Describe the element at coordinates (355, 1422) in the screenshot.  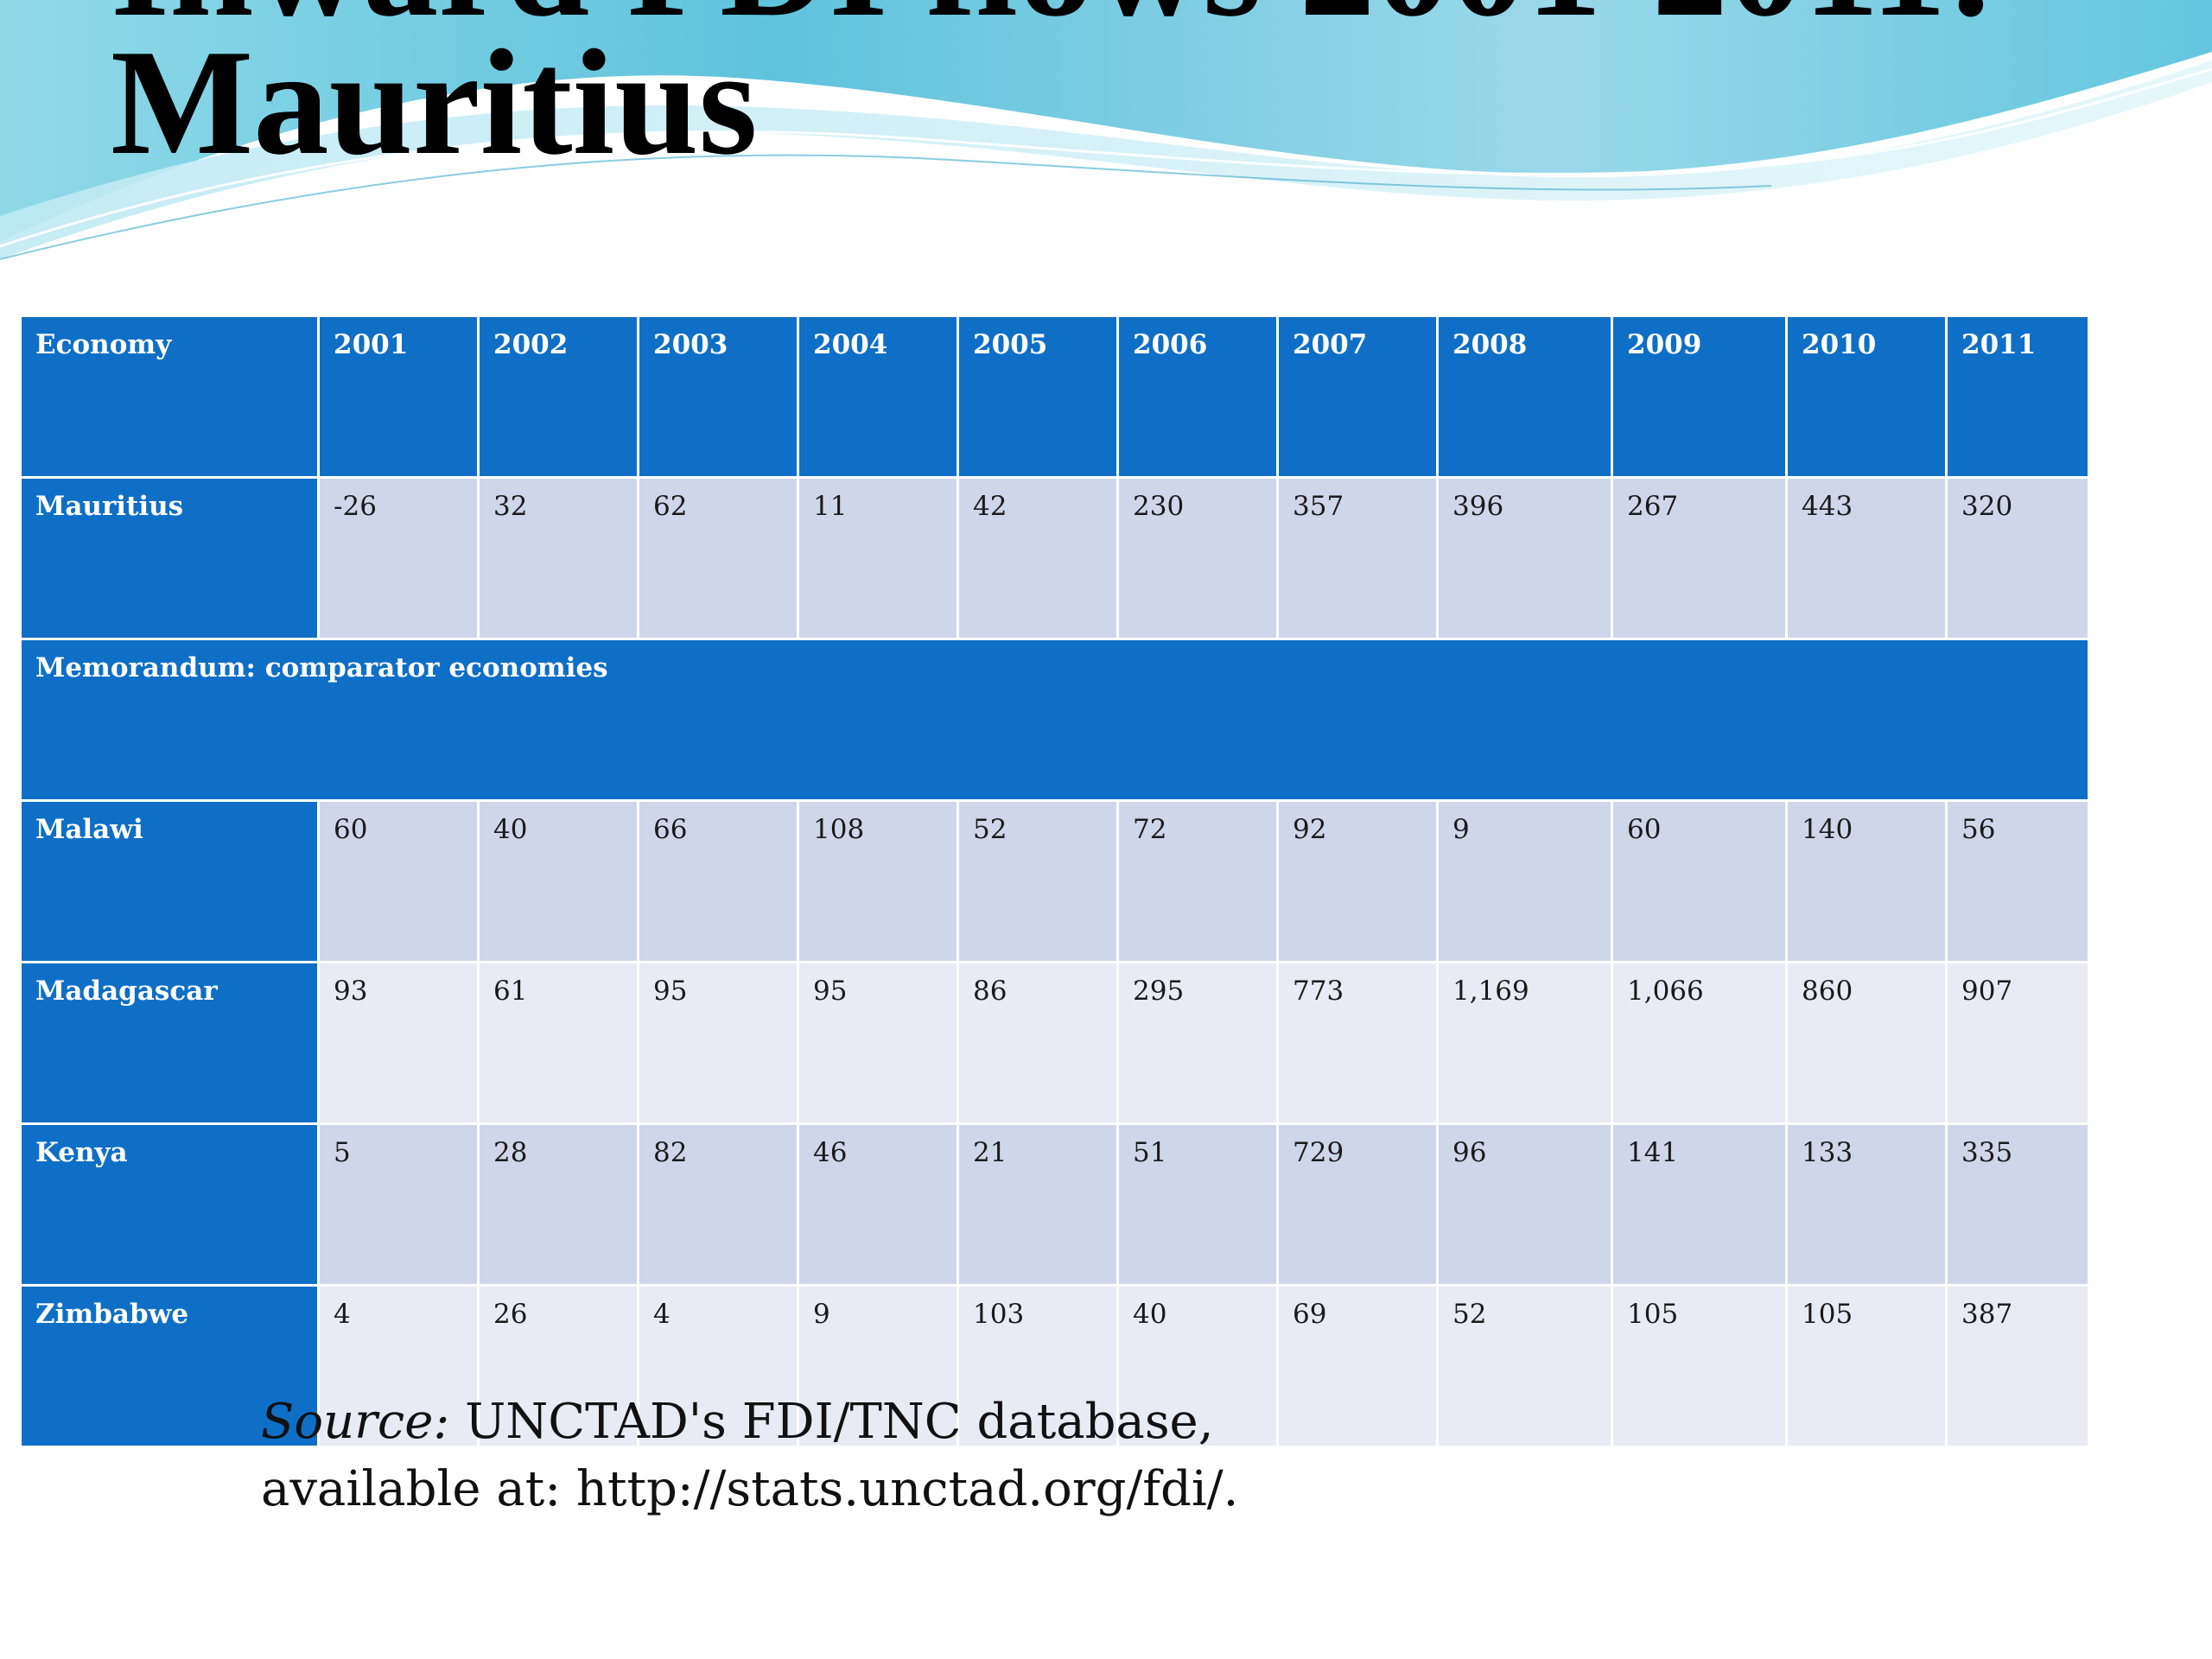
I see `source-label: Source:` at that location.